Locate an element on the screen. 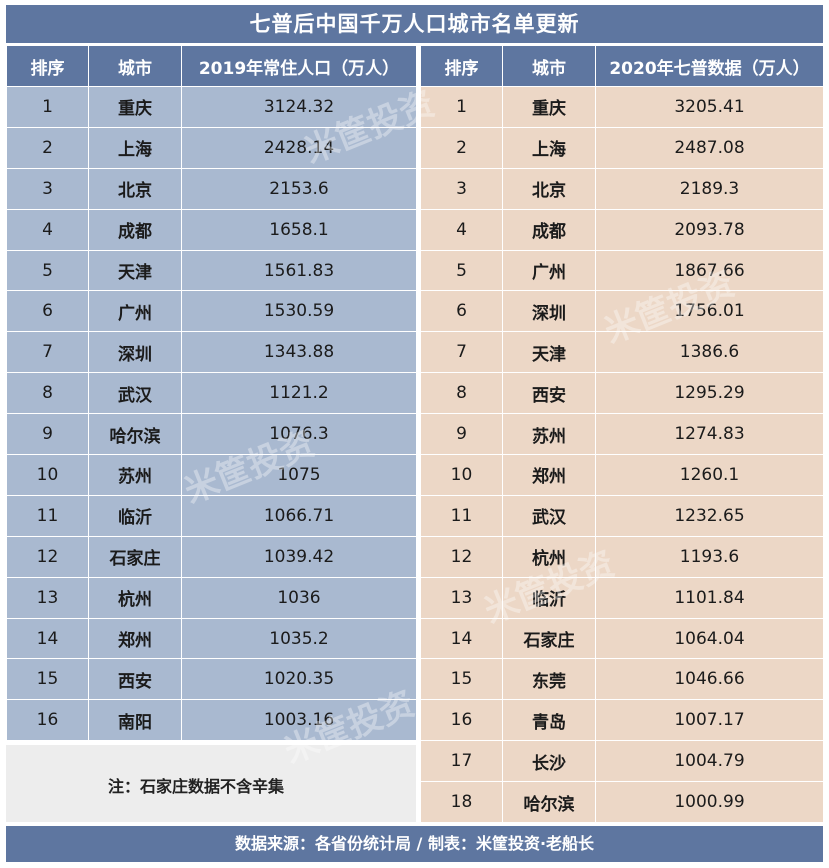 Image resolution: width=829 pixels, height=868 pixels. city-cell: 成都 is located at coordinates (549, 229).